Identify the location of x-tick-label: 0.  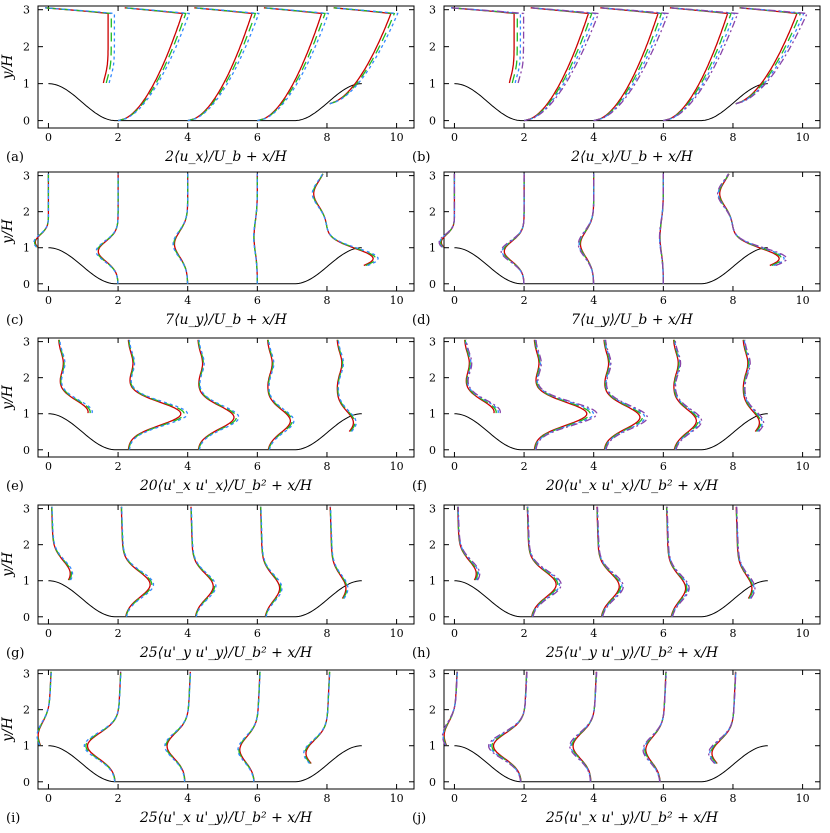
(454, 300).